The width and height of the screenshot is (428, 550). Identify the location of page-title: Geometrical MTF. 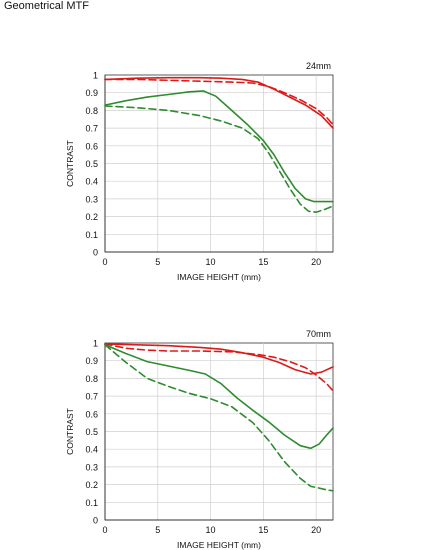
(46, 6).